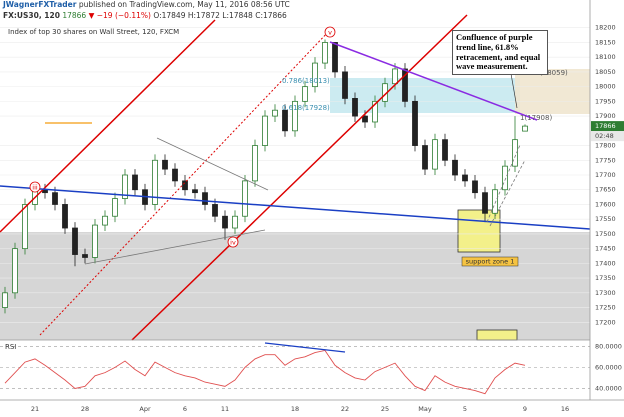 The width and height of the screenshot is (624, 417). I want to click on y-tick-label: 17550, so click(605, 219).